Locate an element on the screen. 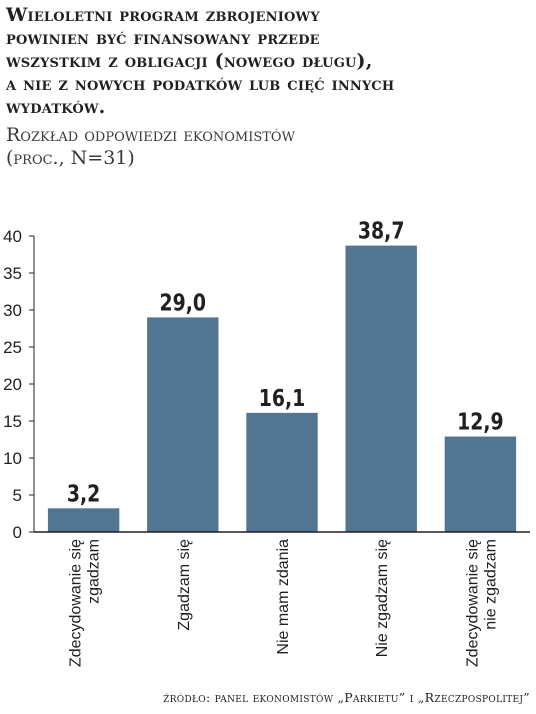  value-label: 3,2 is located at coordinates (83, 492).